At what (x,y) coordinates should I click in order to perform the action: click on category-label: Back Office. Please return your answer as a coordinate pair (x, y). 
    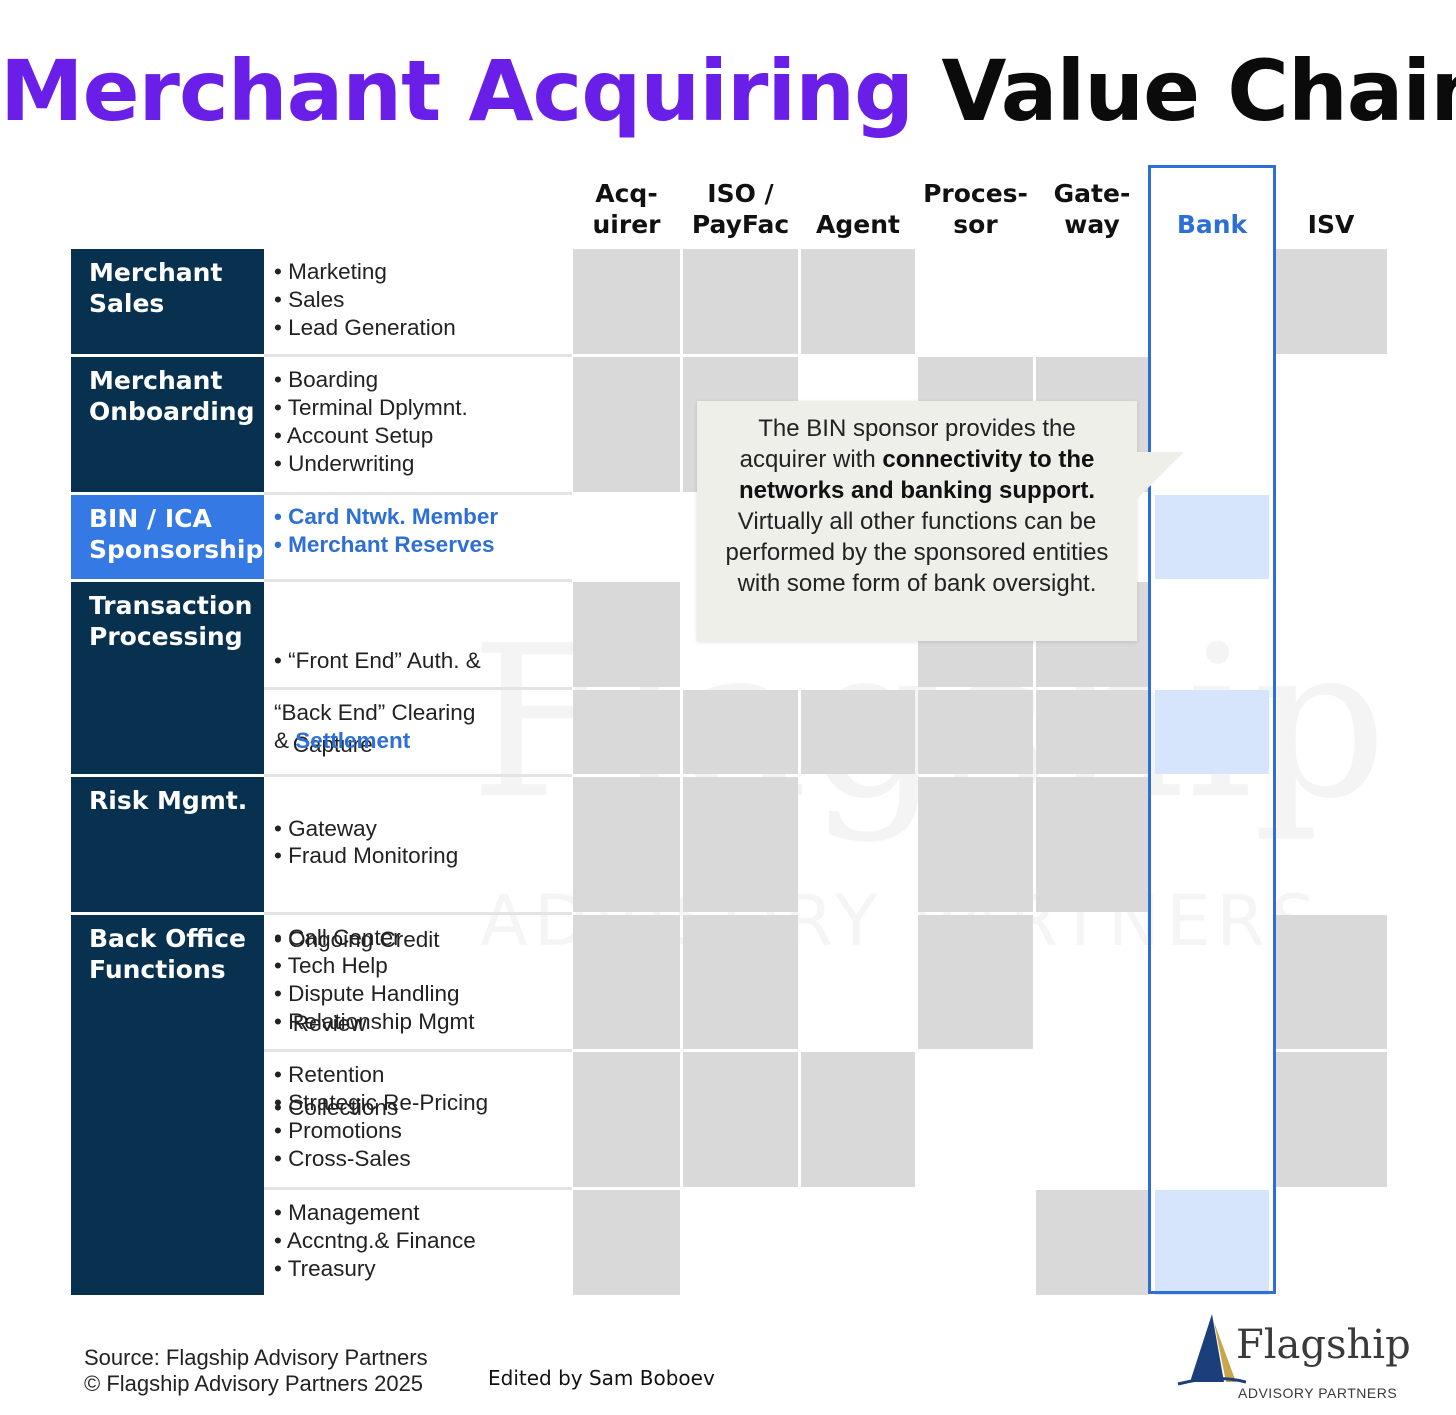
    Looking at the image, I should click on (167, 938).